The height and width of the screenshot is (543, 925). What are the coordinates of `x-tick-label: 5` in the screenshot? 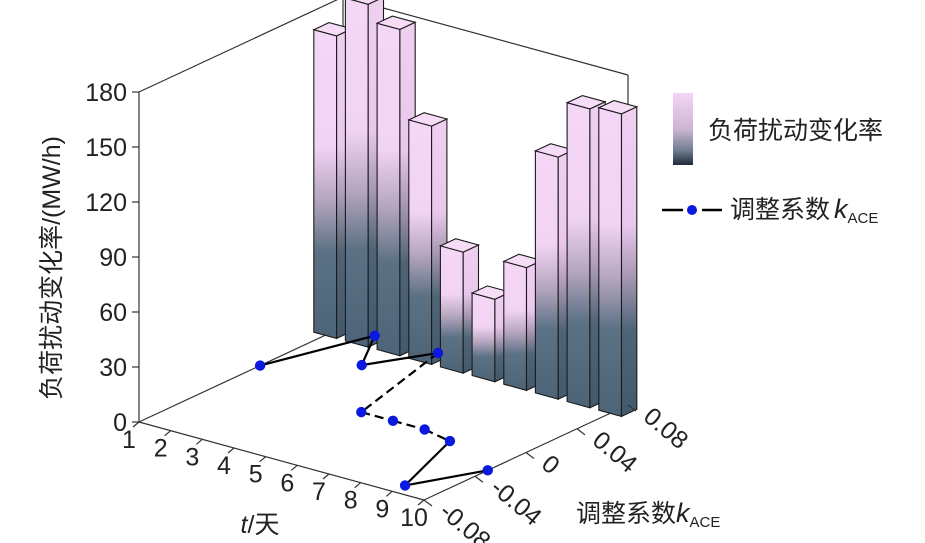 It's located at (256, 475).